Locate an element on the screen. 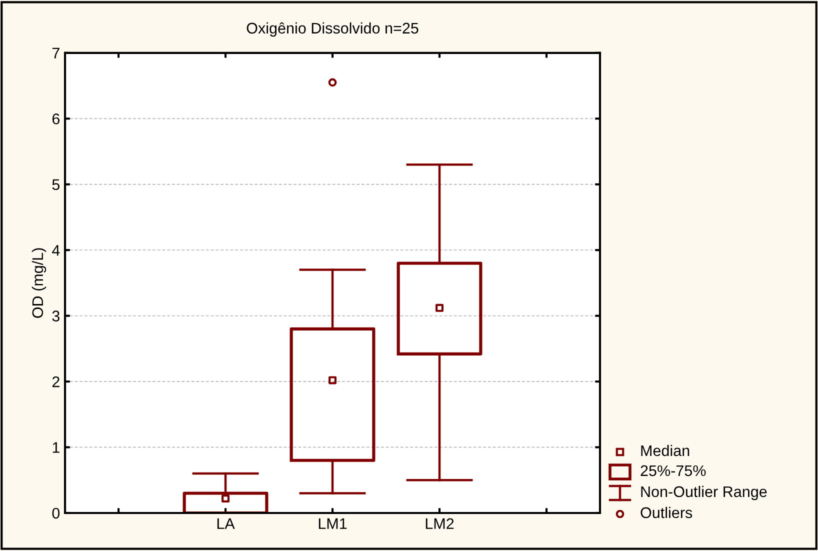  x-tick-label: LM2 is located at coordinates (440, 523).